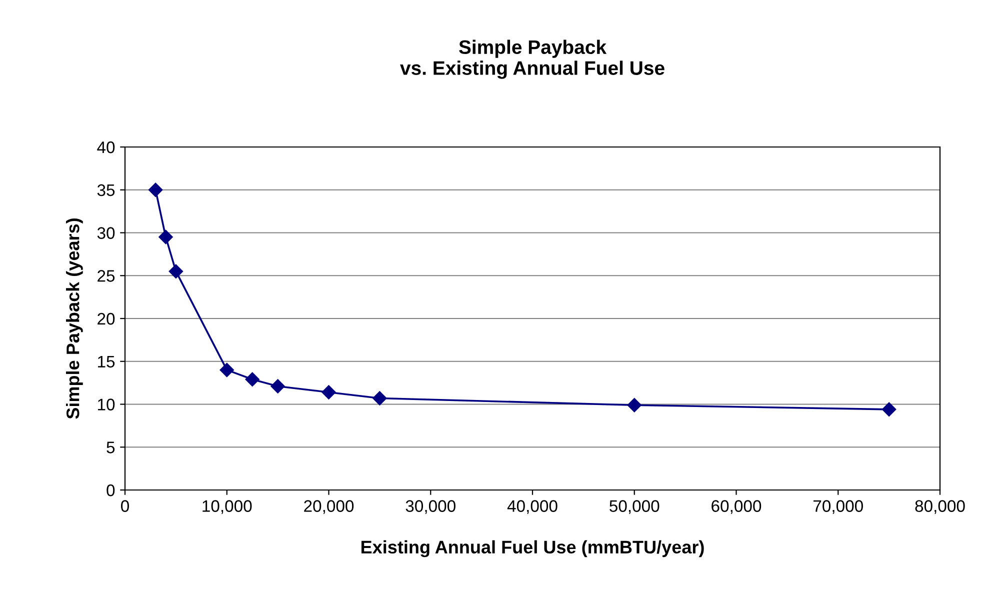 This screenshot has width=983, height=603. Describe the element at coordinates (532, 507) in the screenshot. I see `x-tick-label: 40,000` at that location.